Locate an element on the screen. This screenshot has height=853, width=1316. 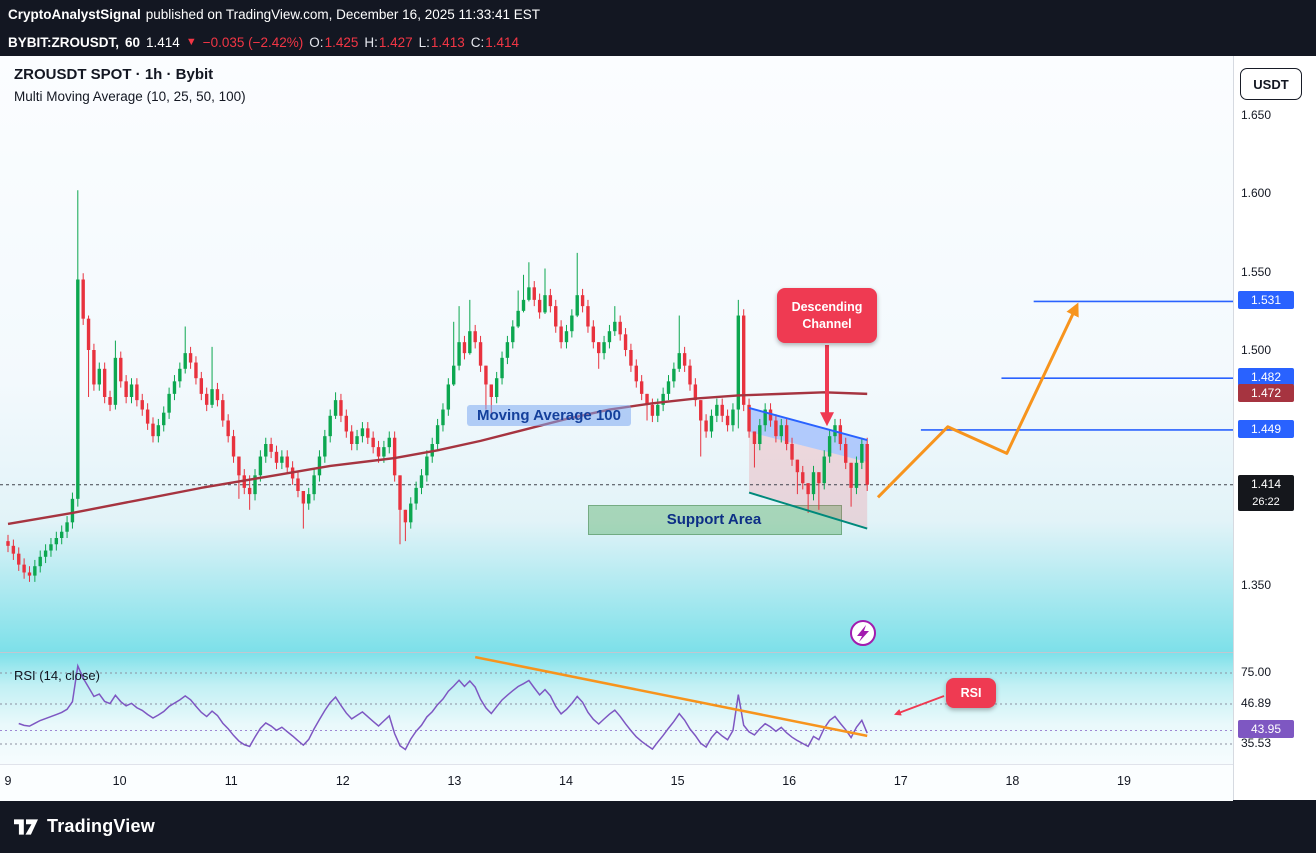
rsi-value-badge: 43.95 is located at coordinates (1266, 729).